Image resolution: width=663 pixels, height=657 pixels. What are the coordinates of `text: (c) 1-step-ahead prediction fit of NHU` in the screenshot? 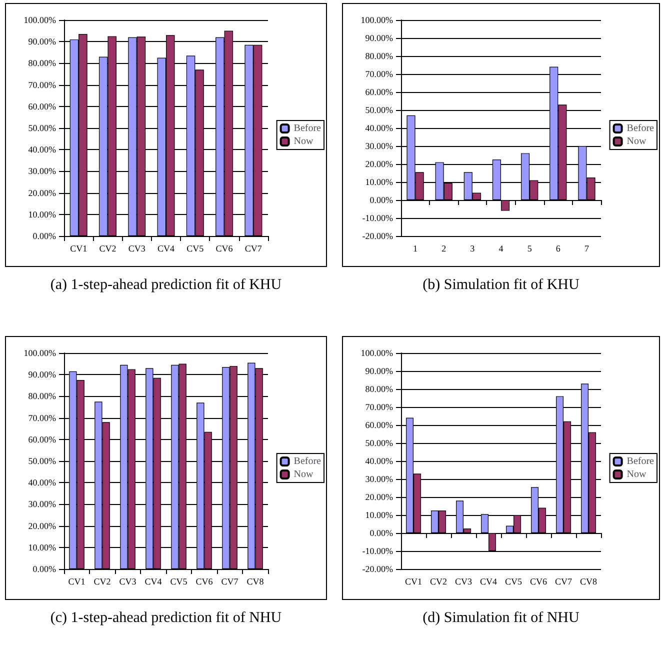 It's located at (166, 618).